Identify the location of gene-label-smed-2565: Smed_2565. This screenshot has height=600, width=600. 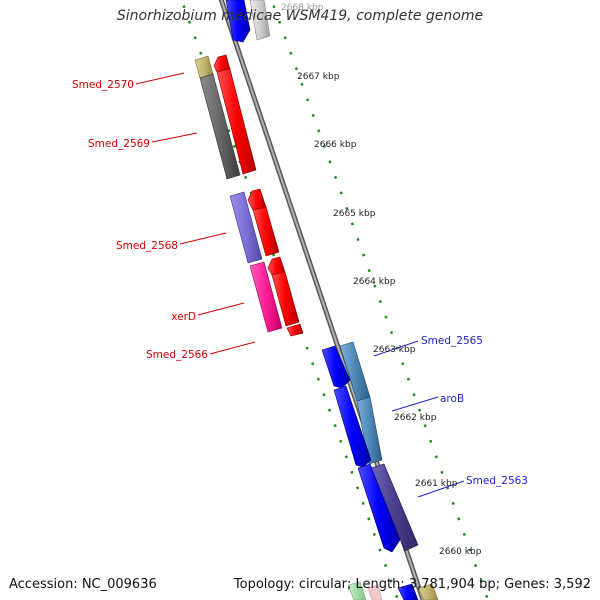
(452, 341).